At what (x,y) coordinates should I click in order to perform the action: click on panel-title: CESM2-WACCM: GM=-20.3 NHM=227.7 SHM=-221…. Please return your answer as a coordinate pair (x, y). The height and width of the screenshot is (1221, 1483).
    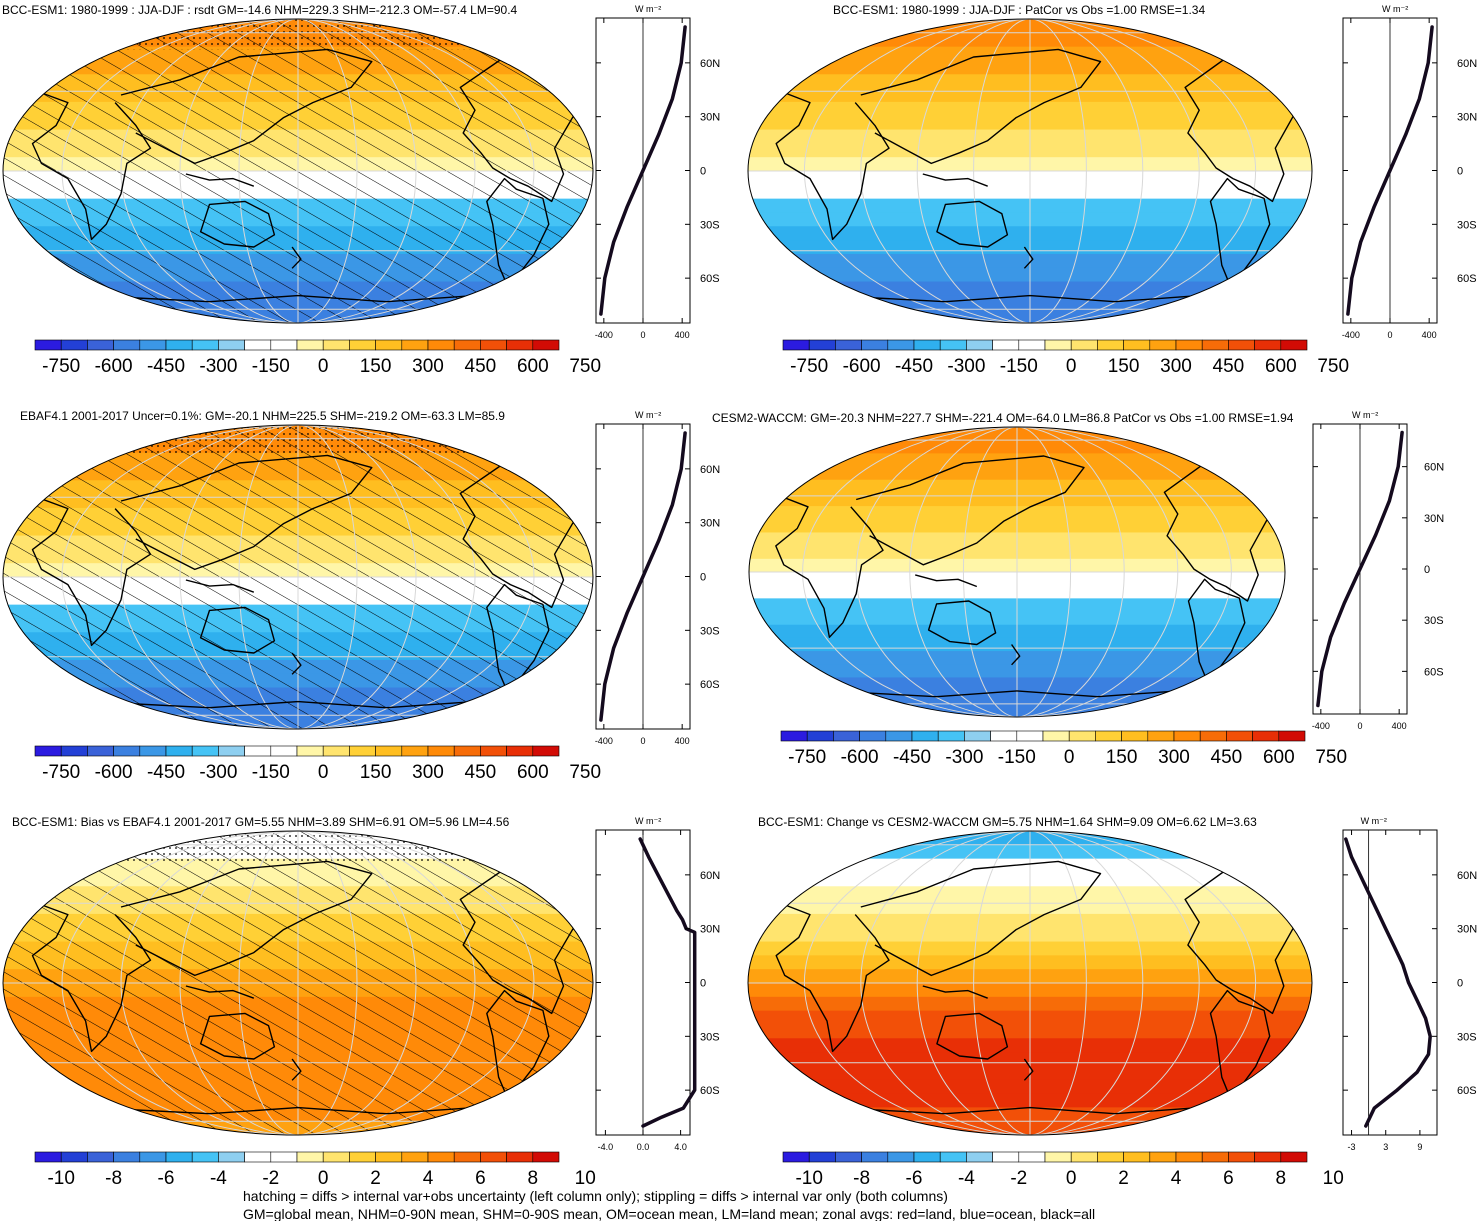
    Looking at the image, I should click on (1003, 418).